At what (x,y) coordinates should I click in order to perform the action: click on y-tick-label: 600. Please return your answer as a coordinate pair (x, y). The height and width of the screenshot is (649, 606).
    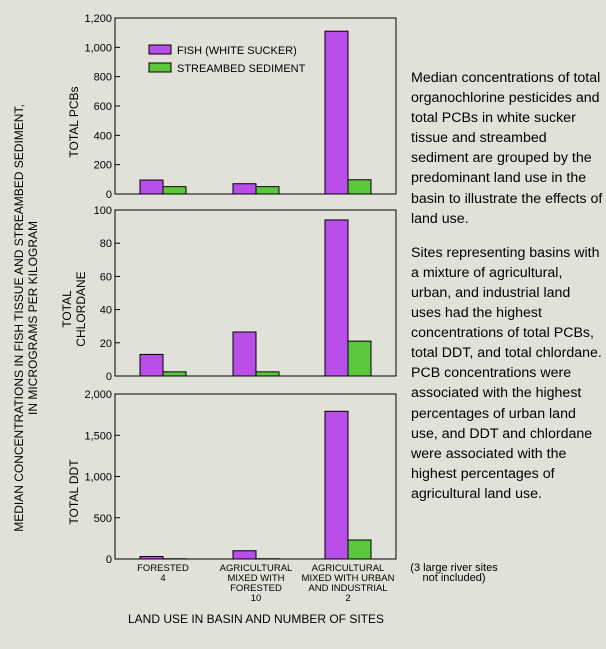
    Looking at the image, I should click on (103, 107).